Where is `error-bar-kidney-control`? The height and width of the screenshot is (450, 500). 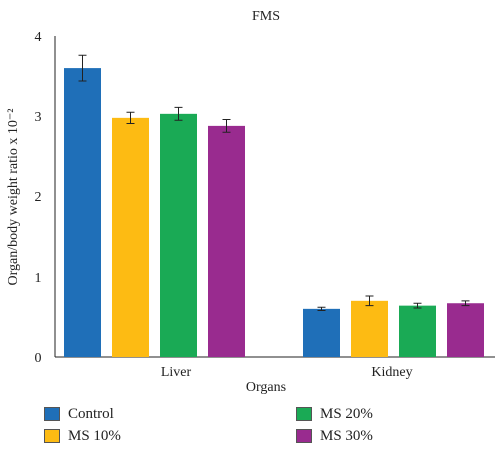
error-bar-kidney-control is located at coordinates (321, 308).